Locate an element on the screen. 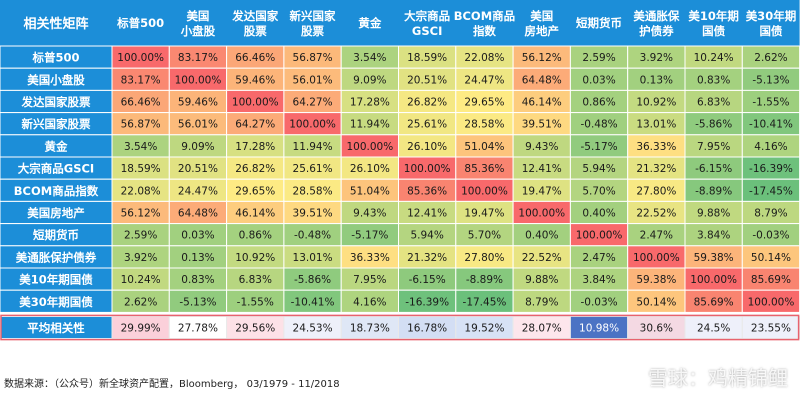  column-header-line: 美30年期 is located at coordinates (771, 16).